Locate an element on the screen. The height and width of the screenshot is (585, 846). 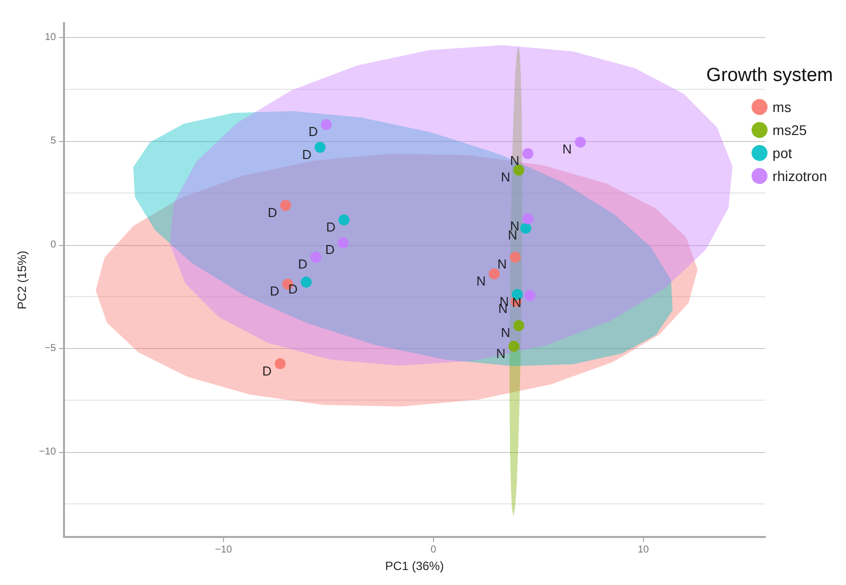
x-tick-label: 0 is located at coordinates (433, 550).